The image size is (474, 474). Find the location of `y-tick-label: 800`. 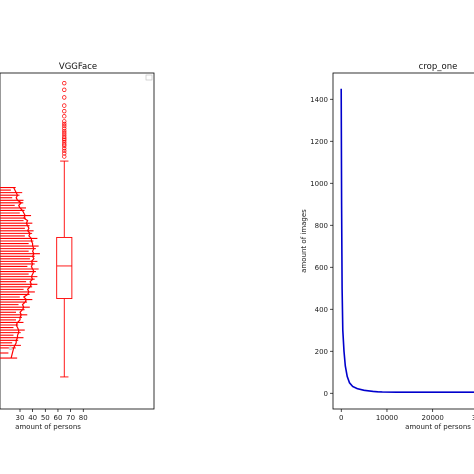

y-tick-label: 800 is located at coordinates (321, 226).